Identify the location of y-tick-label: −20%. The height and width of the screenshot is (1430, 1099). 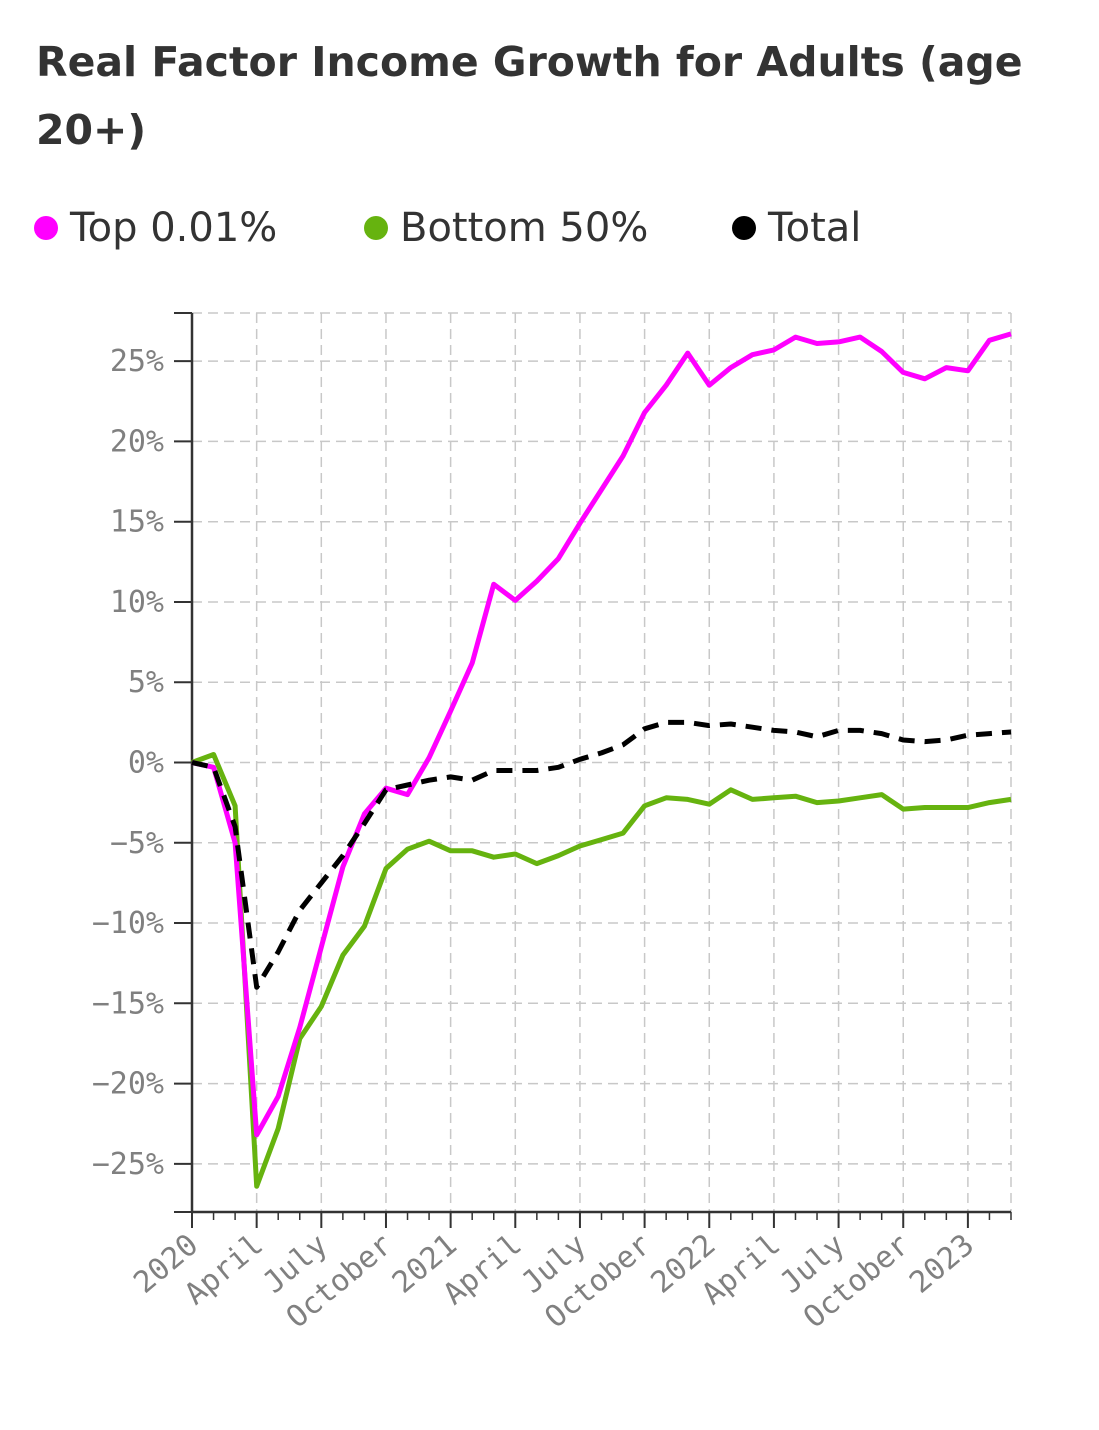
(128, 1084).